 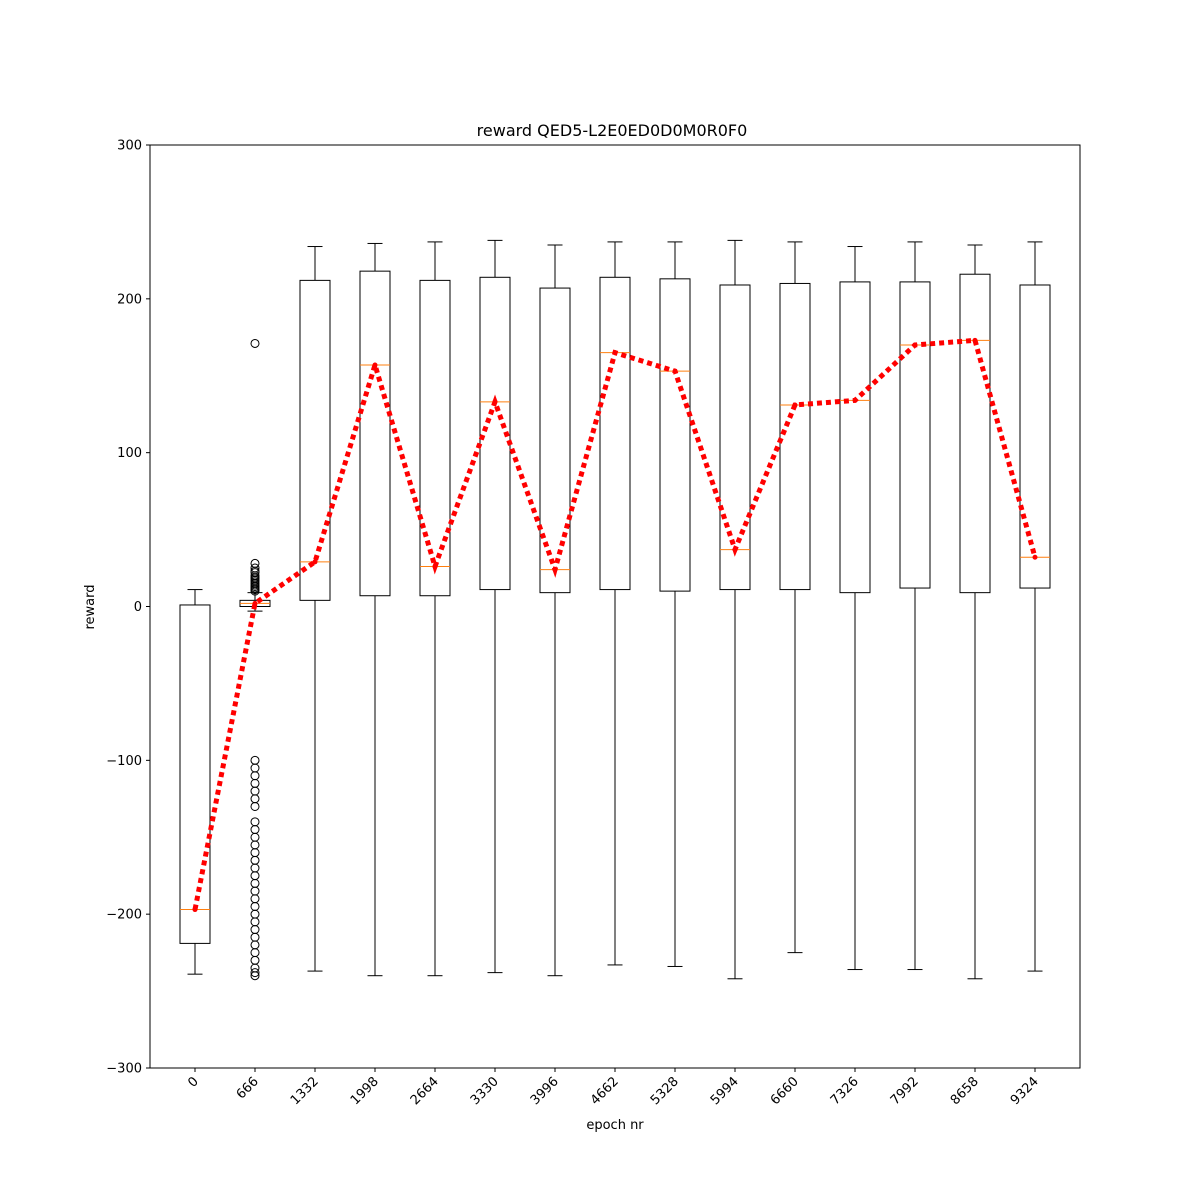 I want to click on x-tick-label: 5328, so click(x=665, y=1091).